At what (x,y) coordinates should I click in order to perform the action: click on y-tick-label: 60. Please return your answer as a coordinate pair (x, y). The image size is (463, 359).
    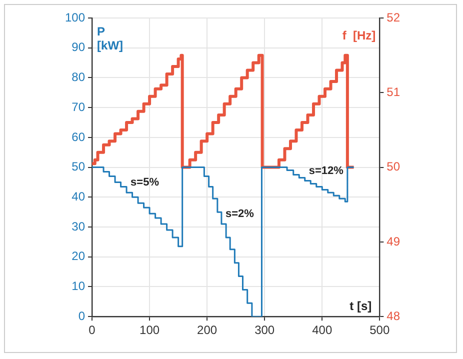
    Looking at the image, I should click on (79, 137).